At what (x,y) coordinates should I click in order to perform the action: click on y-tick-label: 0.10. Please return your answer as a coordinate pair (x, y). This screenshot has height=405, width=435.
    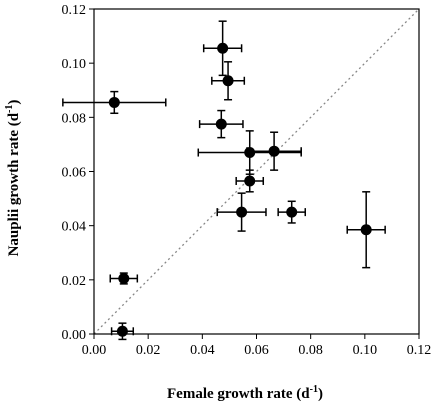
    Looking at the image, I should click on (74, 64).